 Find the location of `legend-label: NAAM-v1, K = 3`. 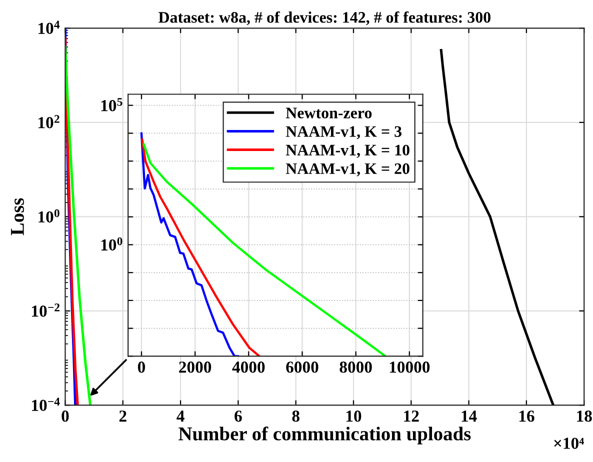

legend-label: NAAM-v1, K = 3 is located at coordinates (344, 133).